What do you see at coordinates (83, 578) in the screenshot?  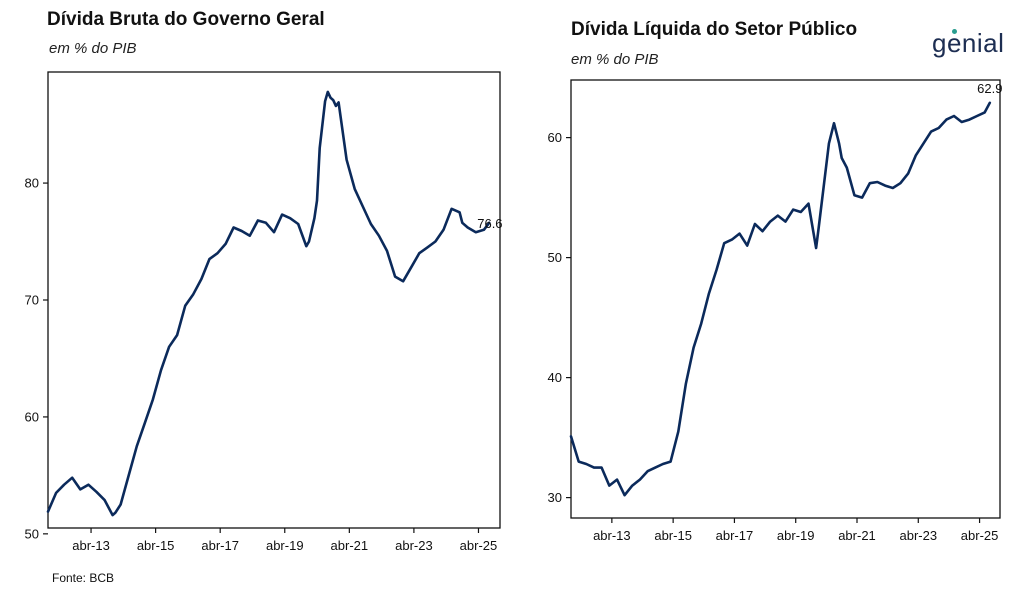 I see `source-note: Fonte: BCB` at bounding box center [83, 578].